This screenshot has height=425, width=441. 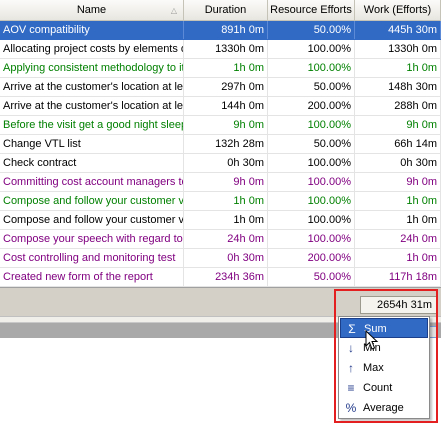 I want to click on cell-duration: 234h 36m, so click(x=226, y=277).